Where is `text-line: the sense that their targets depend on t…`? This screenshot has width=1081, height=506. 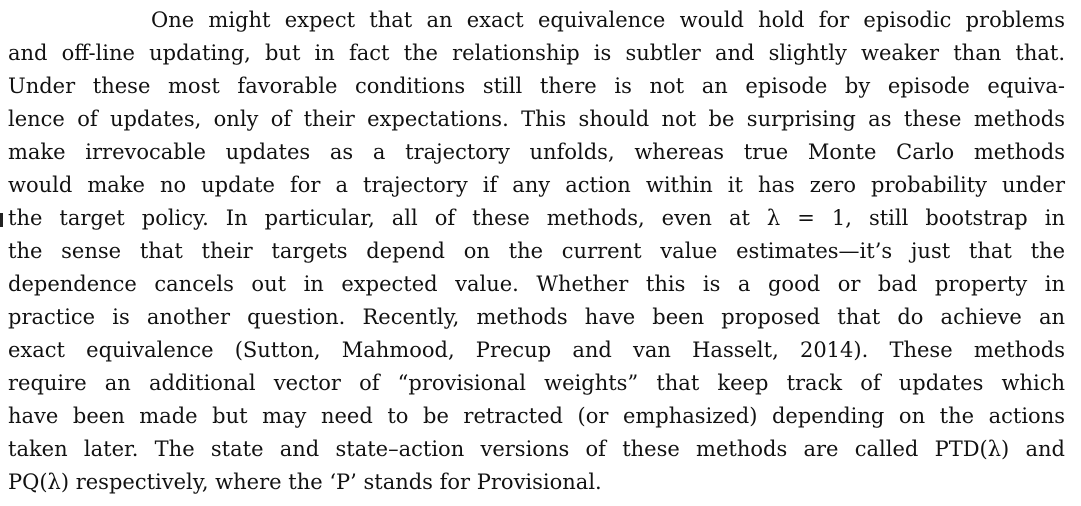 text-line: the sense that their targets depend on t… is located at coordinates (536, 251).